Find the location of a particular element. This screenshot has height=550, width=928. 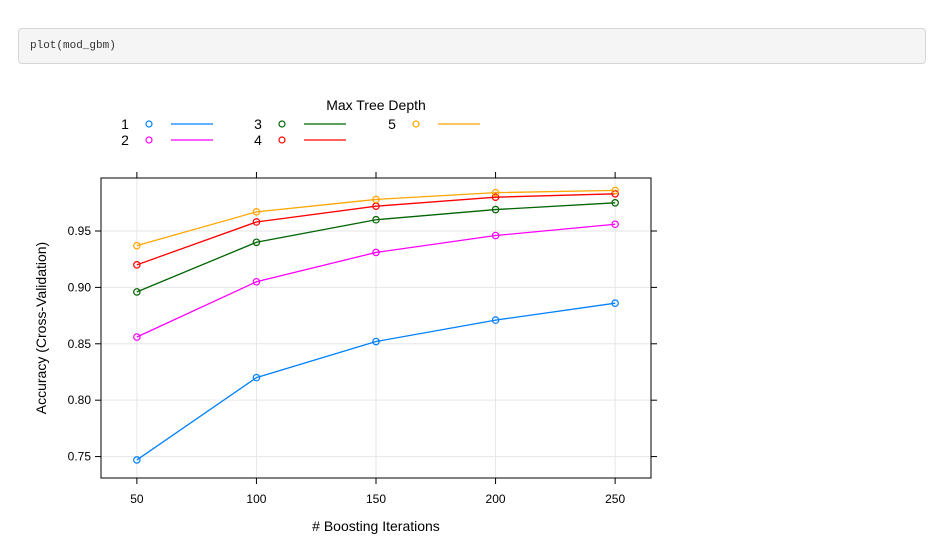

x-tick-label: 250 is located at coordinates (615, 499).